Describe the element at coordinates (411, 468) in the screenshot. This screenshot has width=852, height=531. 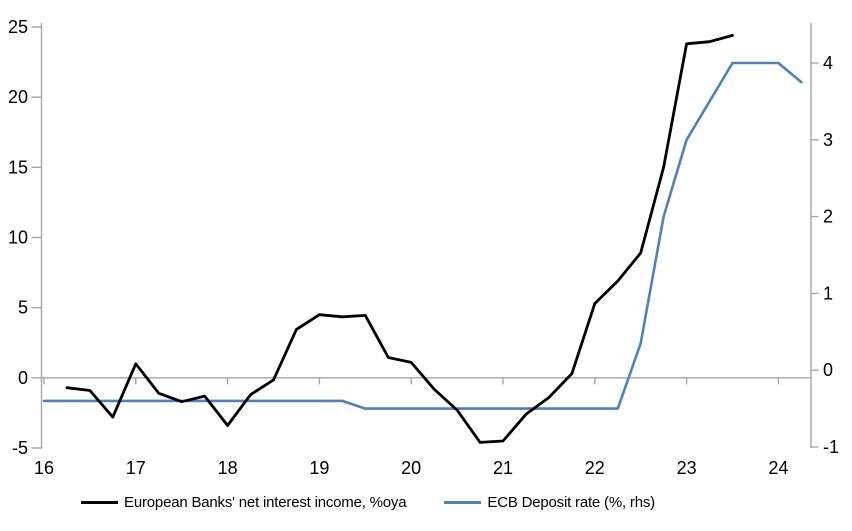
I see `x-axis-tick-label: 20` at that location.